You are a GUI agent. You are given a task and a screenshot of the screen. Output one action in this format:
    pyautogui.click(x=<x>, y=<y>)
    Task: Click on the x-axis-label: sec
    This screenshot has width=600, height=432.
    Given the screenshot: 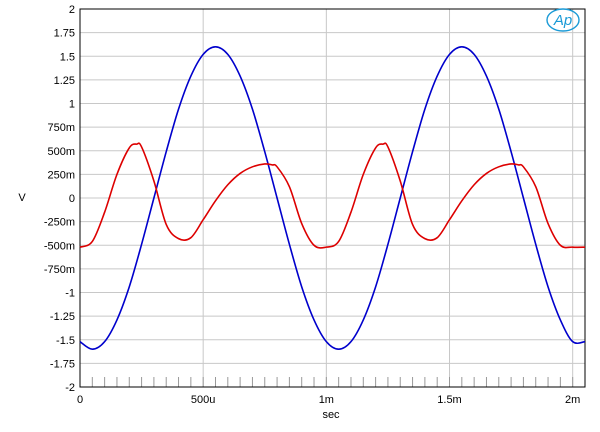 What is the action you would take?
    pyautogui.click(x=331, y=415)
    